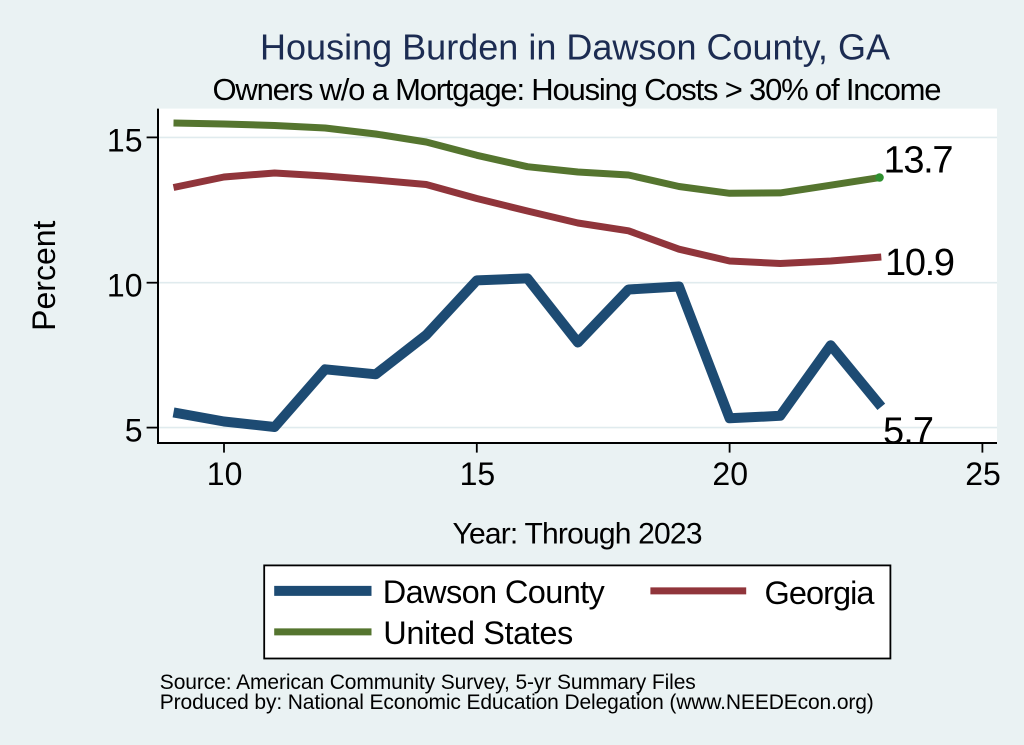 This screenshot has width=1024, height=745. What do you see at coordinates (494, 592) in the screenshot?
I see `svg-text: Dawson County` at bounding box center [494, 592].